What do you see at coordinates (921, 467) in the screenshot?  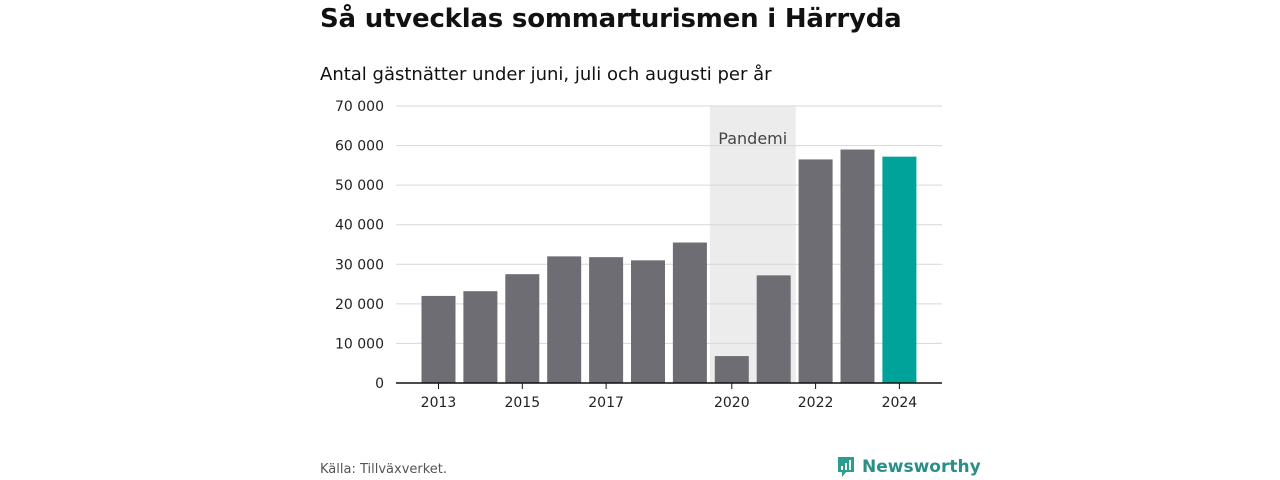 I see `brand-name: Newsworthy` at bounding box center [921, 467].